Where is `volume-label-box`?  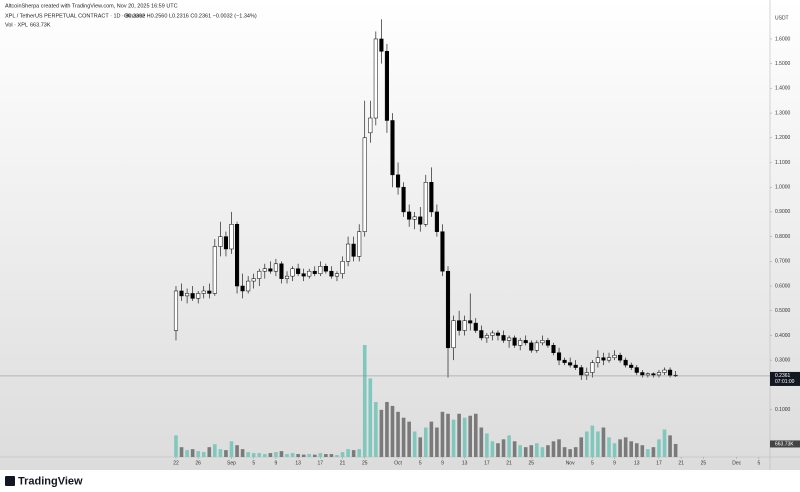
volume-label-box is located at coordinates (785, 444).